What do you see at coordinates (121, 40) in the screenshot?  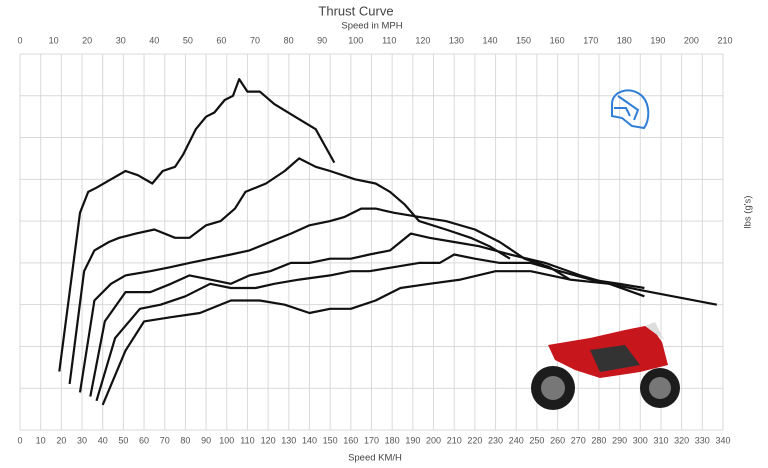 I see `x2-tick-label: 30` at bounding box center [121, 40].